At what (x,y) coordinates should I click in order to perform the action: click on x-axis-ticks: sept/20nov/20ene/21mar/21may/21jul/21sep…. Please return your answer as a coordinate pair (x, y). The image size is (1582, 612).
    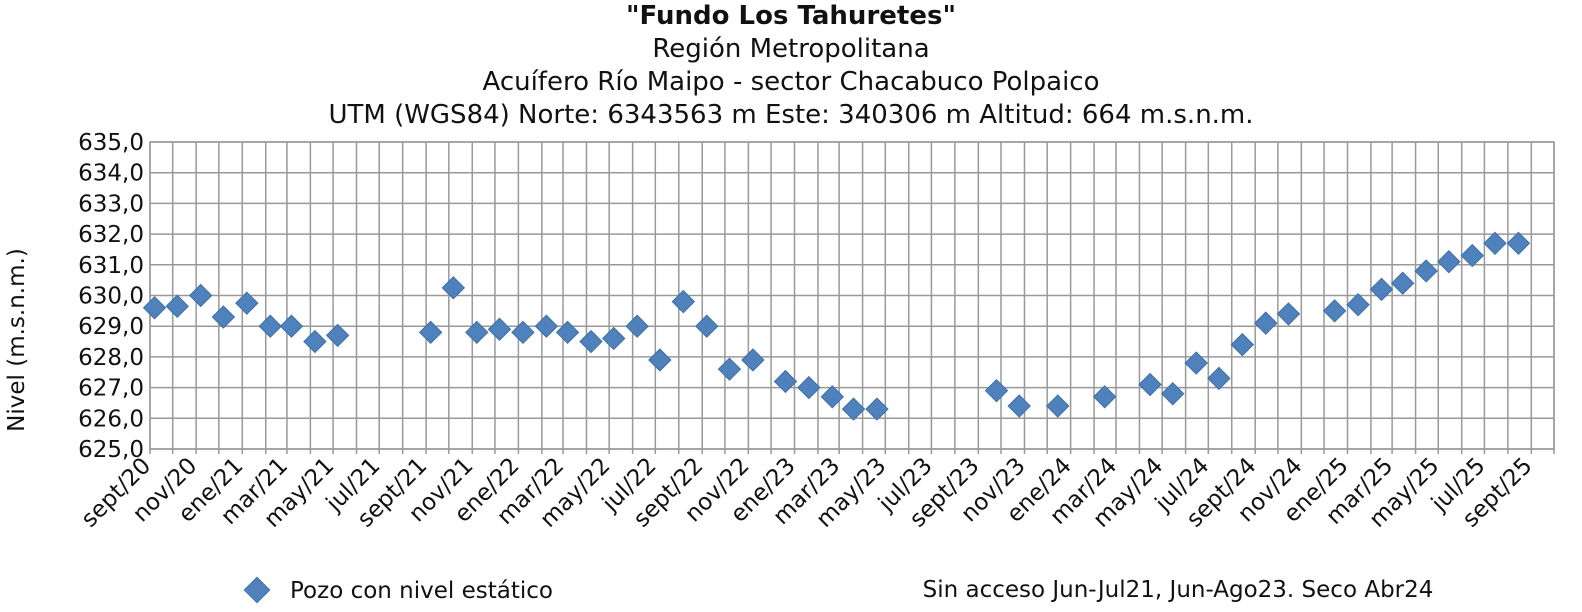
    Looking at the image, I should click on (806, 493).